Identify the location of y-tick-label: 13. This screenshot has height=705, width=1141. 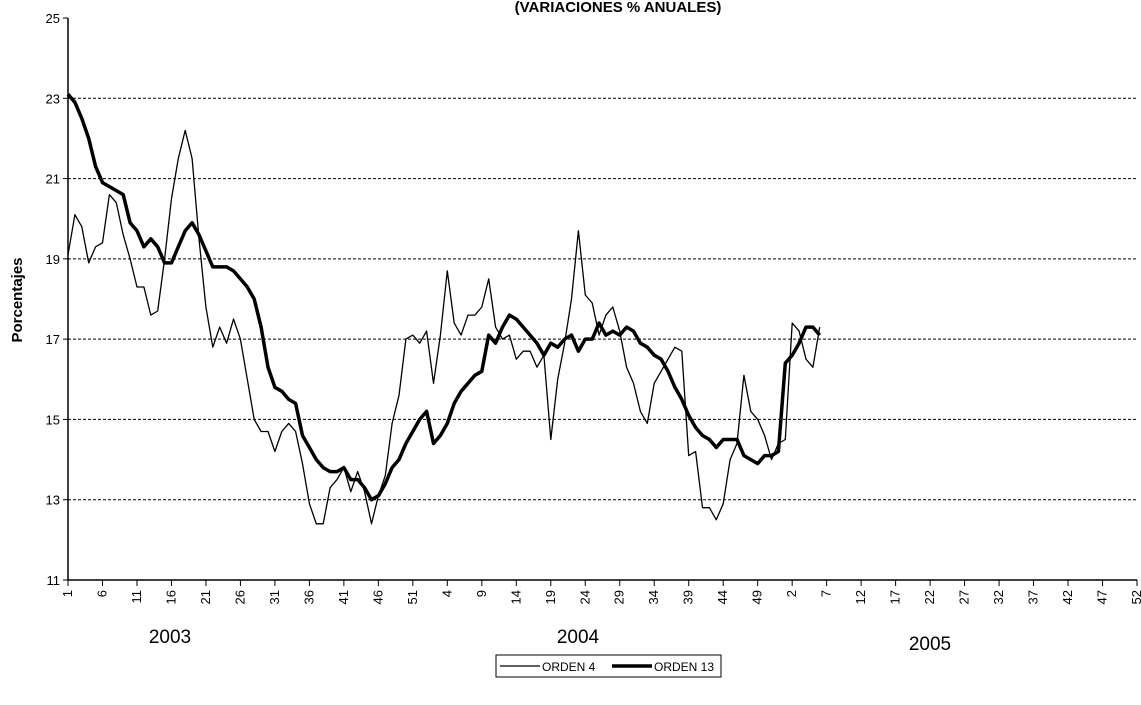
(53, 500).